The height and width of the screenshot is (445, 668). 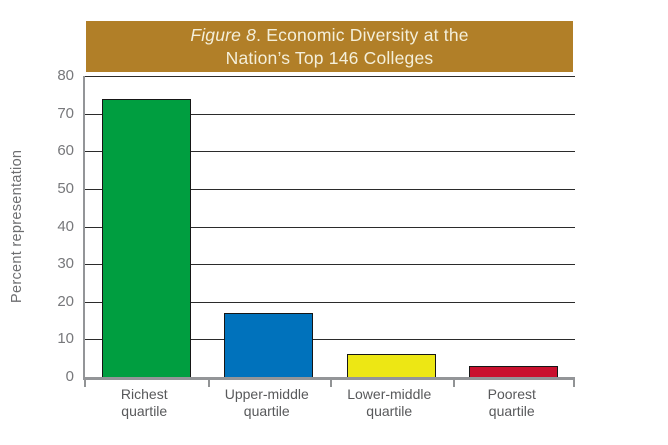 I want to click on bar-richest-quartile, so click(x=146, y=237).